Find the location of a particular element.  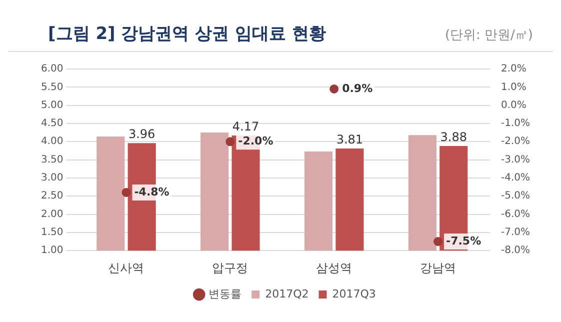

y2-tick-label: -6.0% is located at coordinates (515, 214).